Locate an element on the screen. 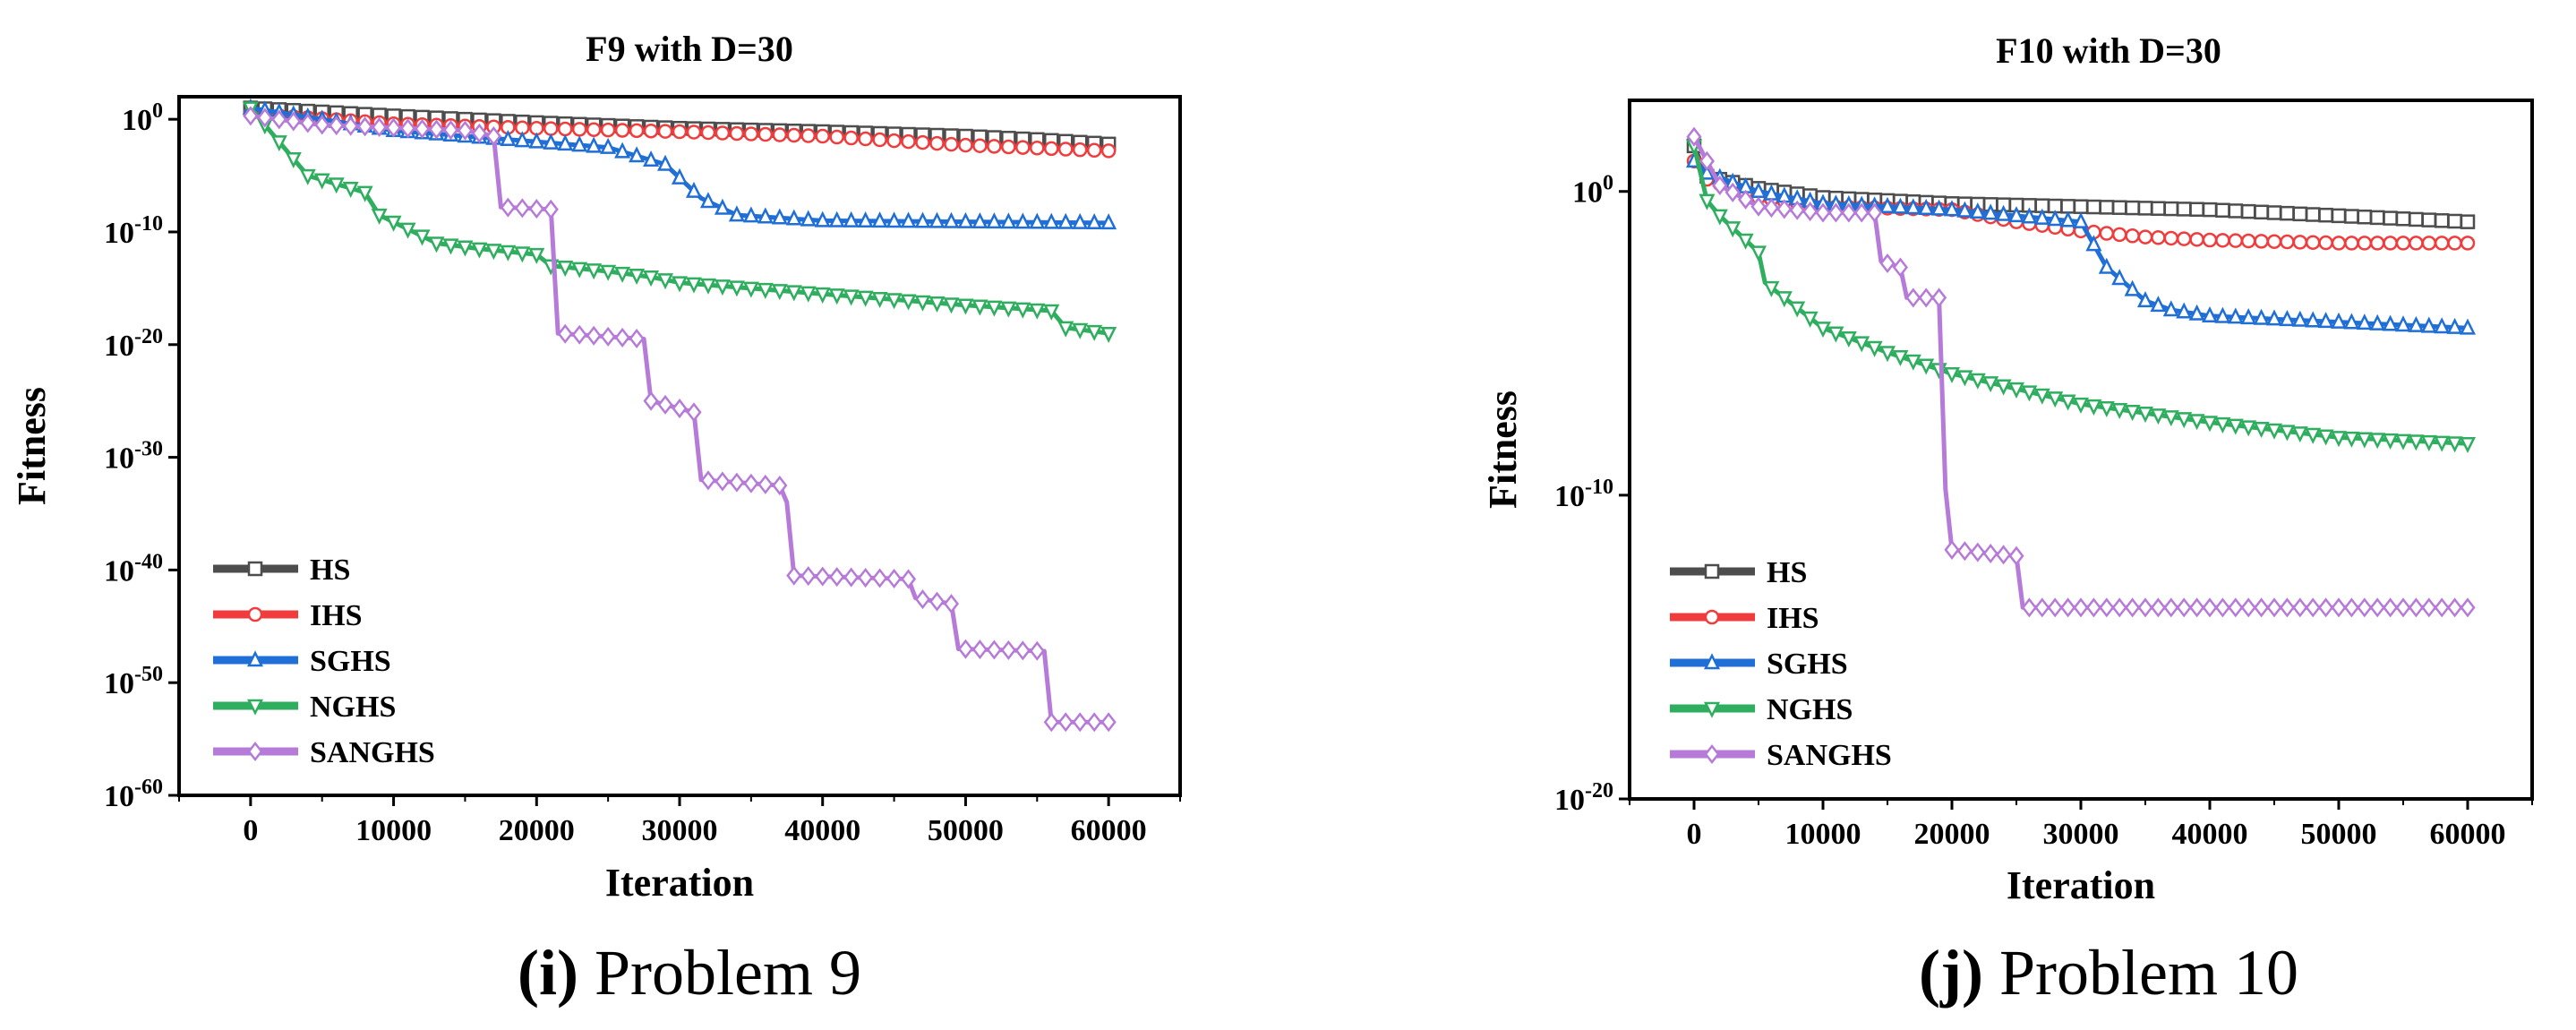 The width and height of the screenshot is (2576, 1030). legend-label: HS is located at coordinates (330, 570).